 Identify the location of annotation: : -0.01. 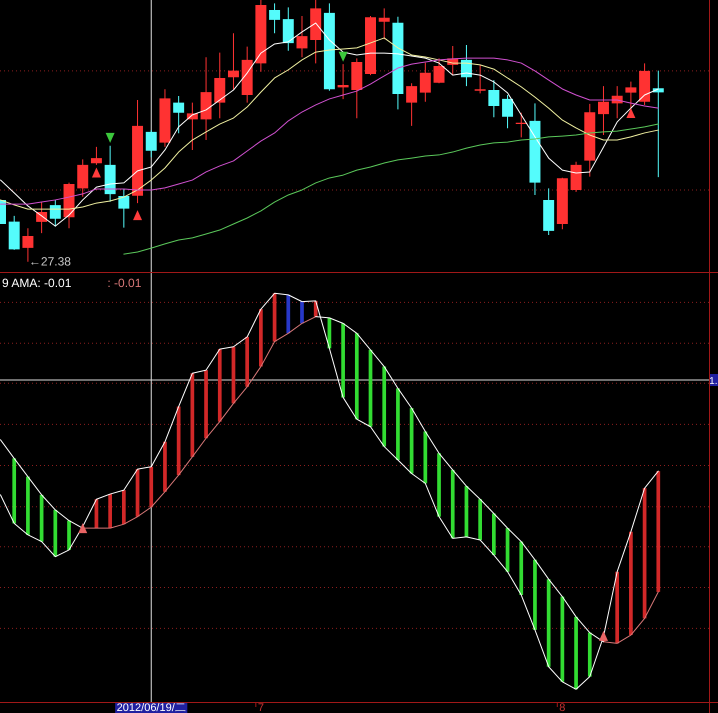
(124, 283).